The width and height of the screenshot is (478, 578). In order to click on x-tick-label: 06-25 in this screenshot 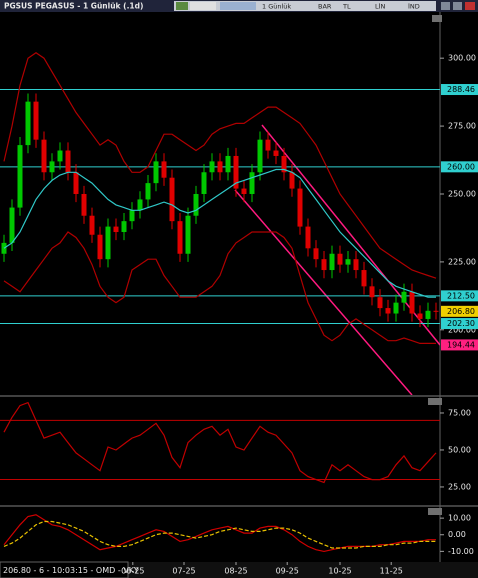, I will do `click(132, 571)`.